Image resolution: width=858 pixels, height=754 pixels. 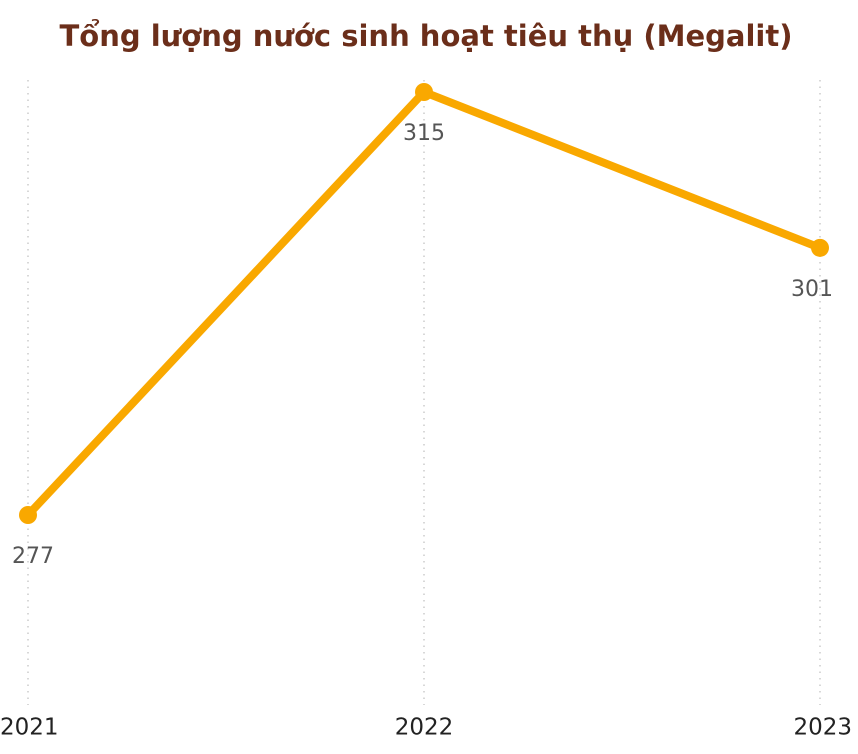 What do you see at coordinates (424, 133) in the screenshot?
I see `data-label: 315` at bounding box center [424, 133].